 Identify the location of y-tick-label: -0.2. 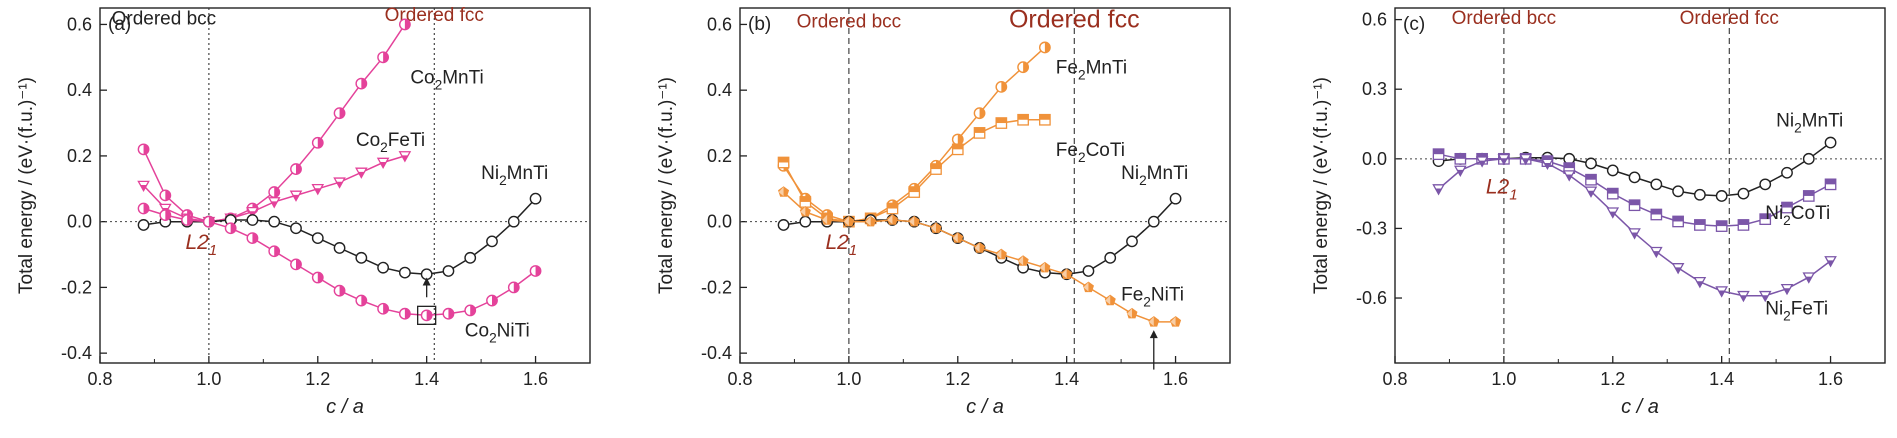
(716, 287).